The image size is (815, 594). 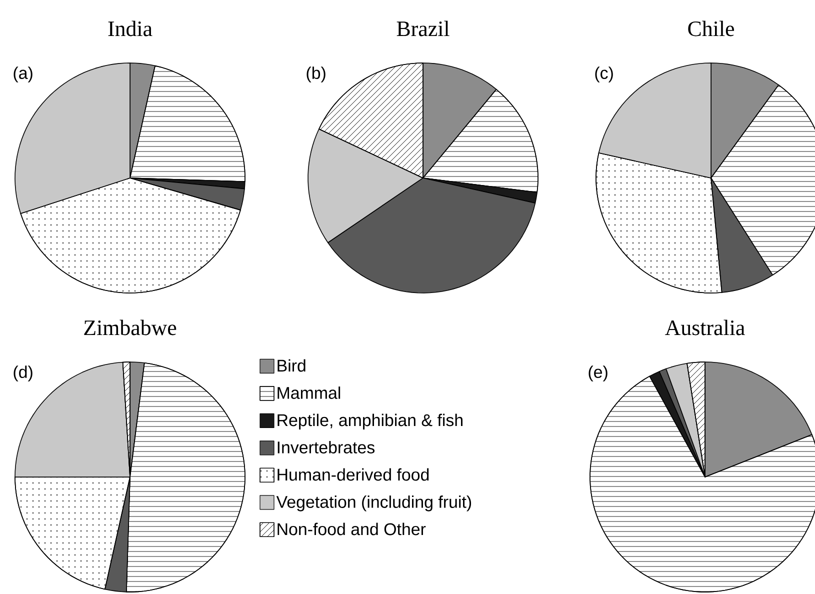 What do you see at coordinates (309, 392) in the screenshot?
I see `legend-label: Mammal` at bounding box center [309, 392].